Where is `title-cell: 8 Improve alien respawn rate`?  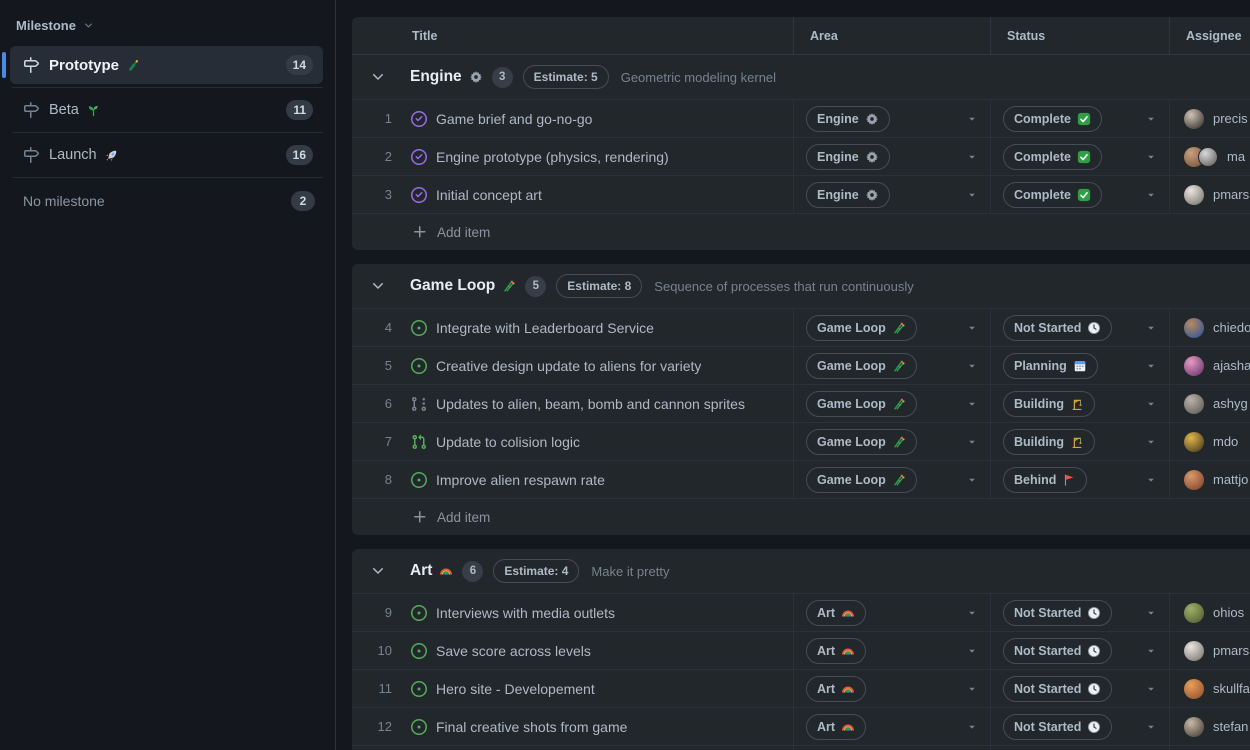 title-cell: 8 Improve alien respawn rate is located at coordinates (573, 479).